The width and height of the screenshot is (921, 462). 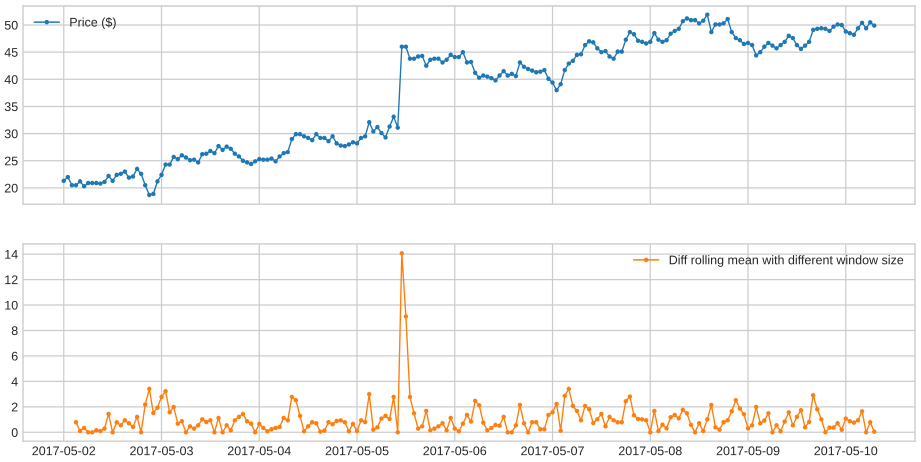 What do you see at coordinates (11, 133) in the screenshot?
I see `y-tick-label: 30` at bounding box center [11, 133].